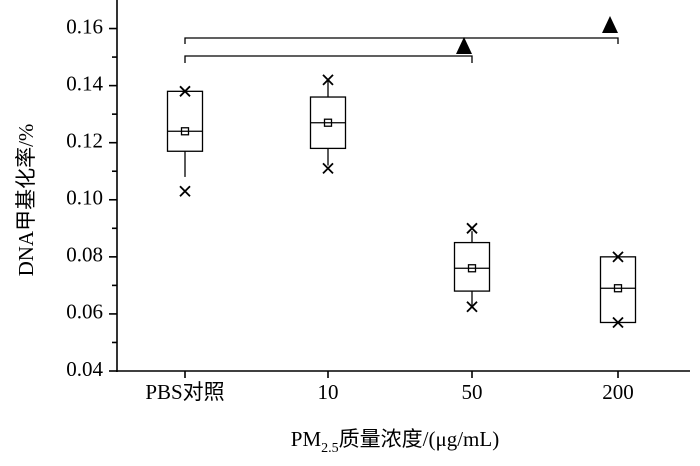  Describe the element at coordinates (84, 26) in the screenshot. I see `y-tick-label: 0.16` at that location.